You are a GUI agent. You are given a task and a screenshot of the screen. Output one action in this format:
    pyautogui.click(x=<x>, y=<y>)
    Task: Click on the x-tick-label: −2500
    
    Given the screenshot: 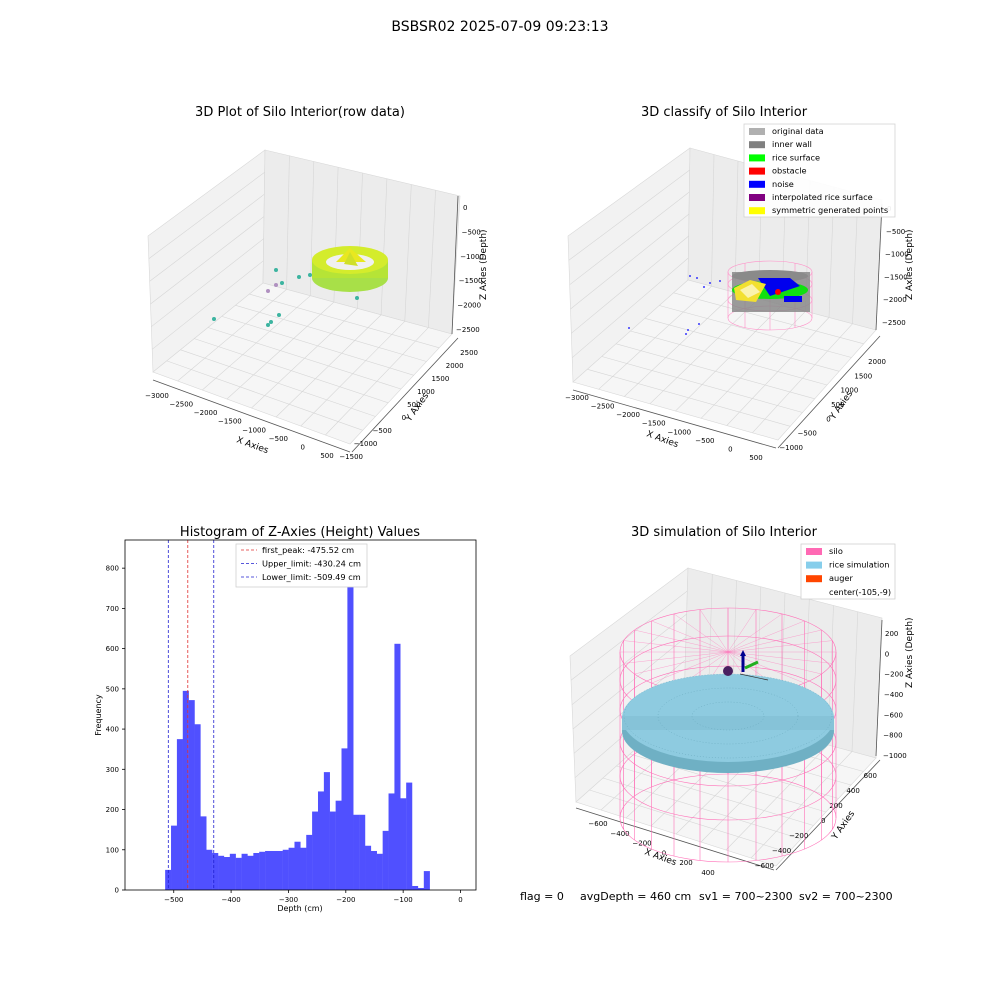 What is the action you would take?
    pyautogui.click(x=181, y=405)
    